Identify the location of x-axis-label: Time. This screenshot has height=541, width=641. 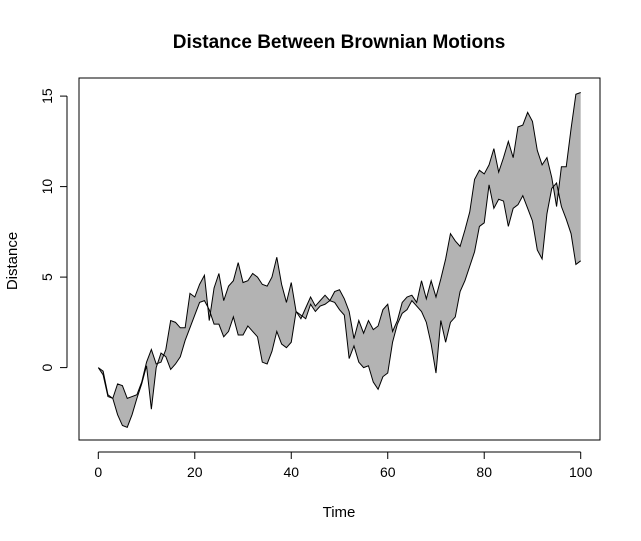
(339, 512).